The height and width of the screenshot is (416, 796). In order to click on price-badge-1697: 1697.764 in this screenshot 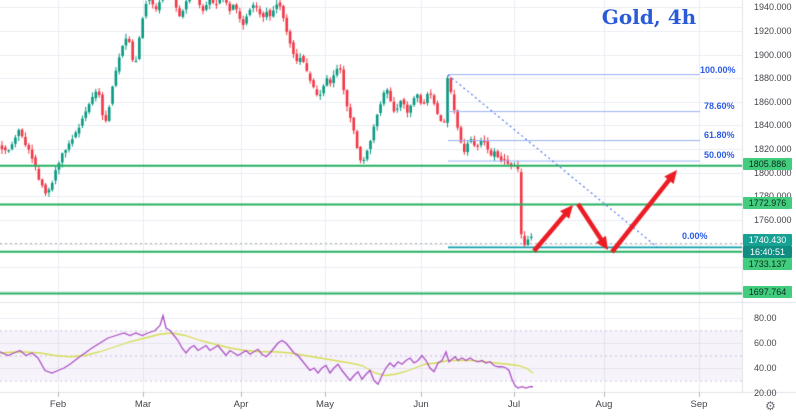, I will do `click(767, 292)`.